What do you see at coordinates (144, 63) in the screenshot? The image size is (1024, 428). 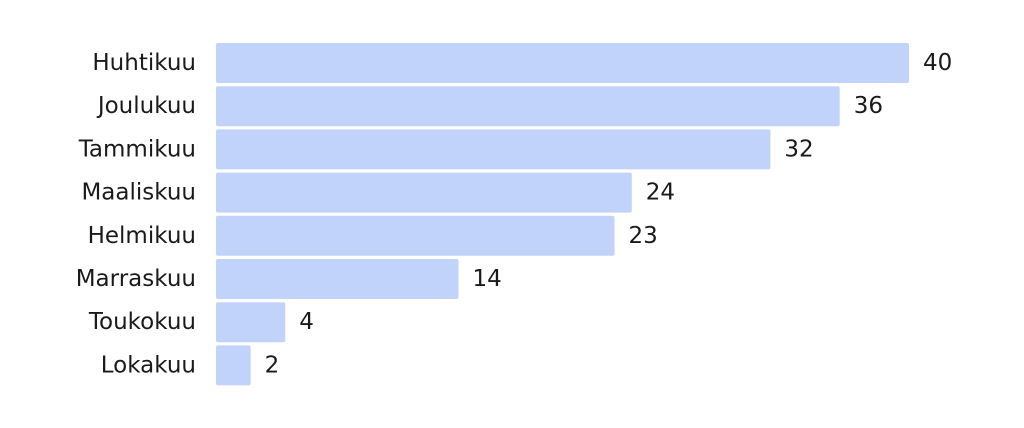 I see `category-label: Huhtikuu` at bounding box center [144, 63].